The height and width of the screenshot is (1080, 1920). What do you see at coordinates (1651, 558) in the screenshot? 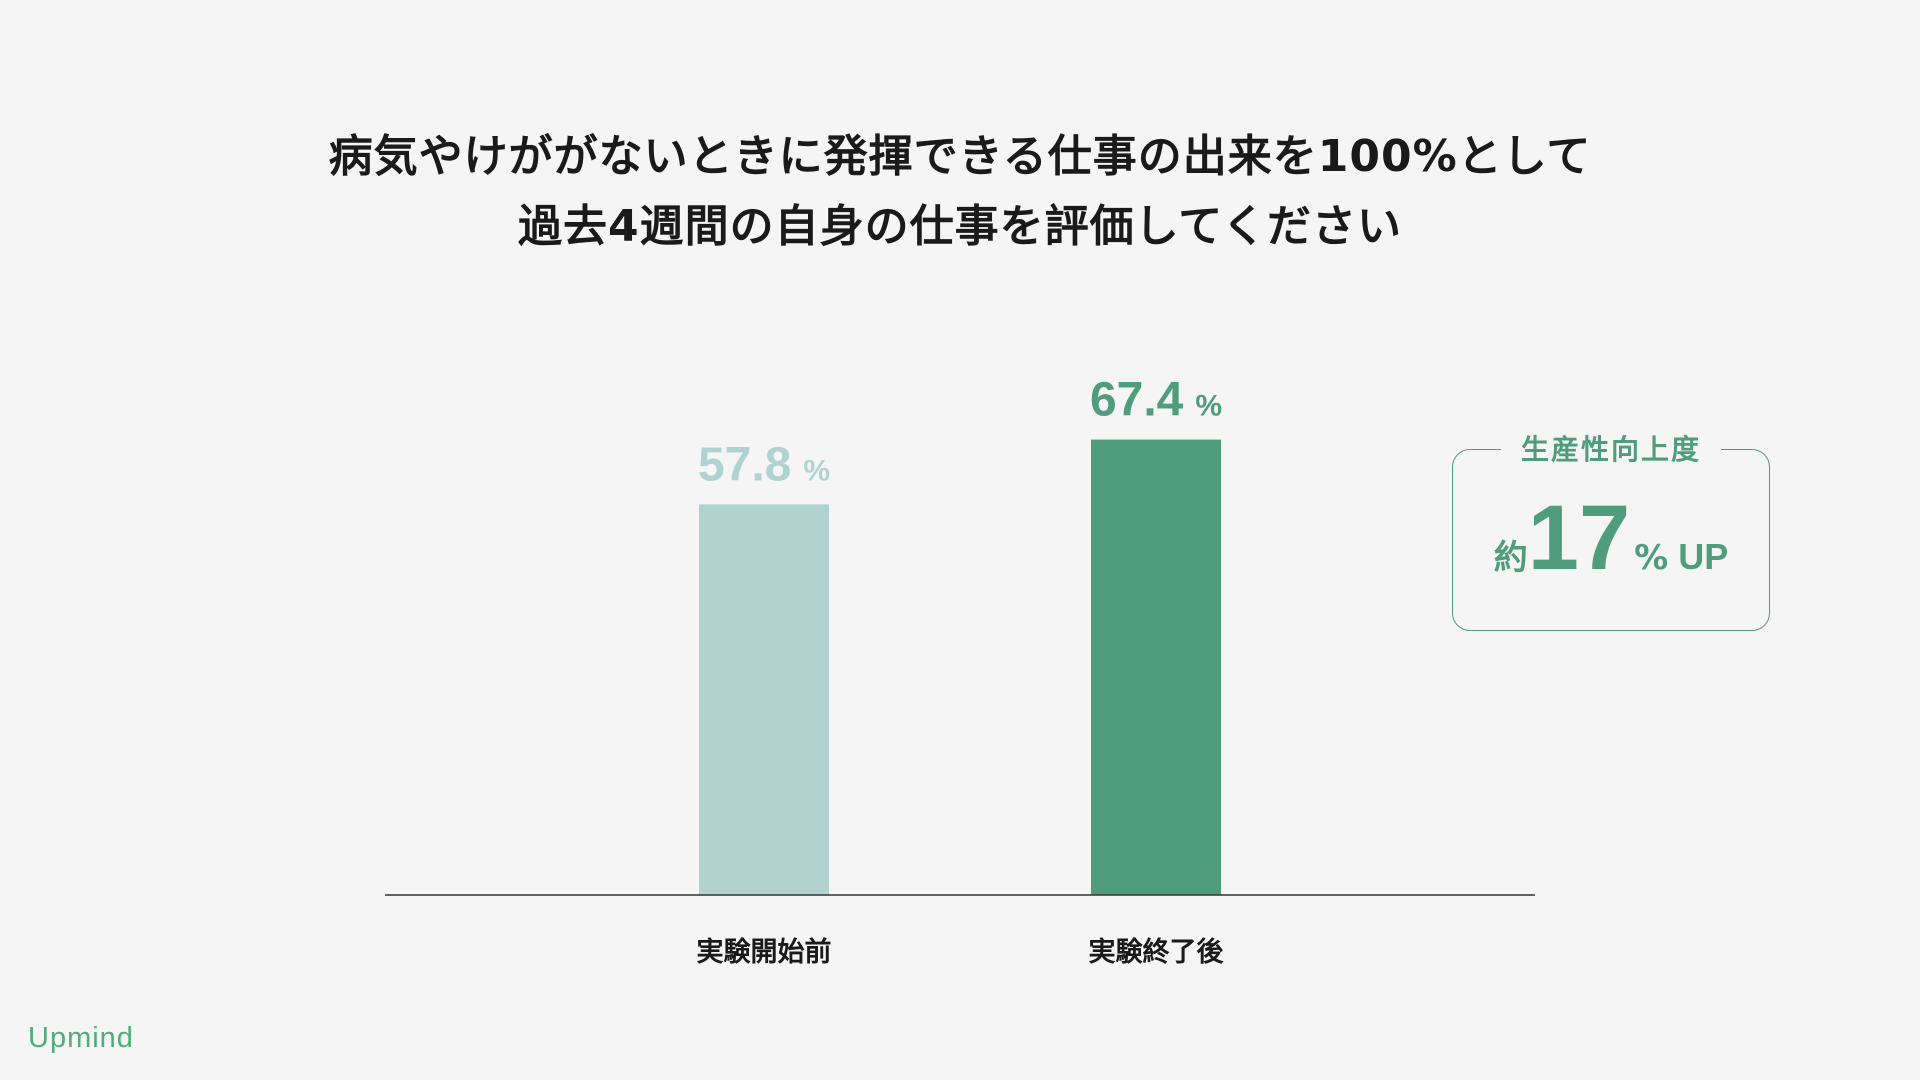
I see `callout-unit: %` at bounding box center [1651, 558].